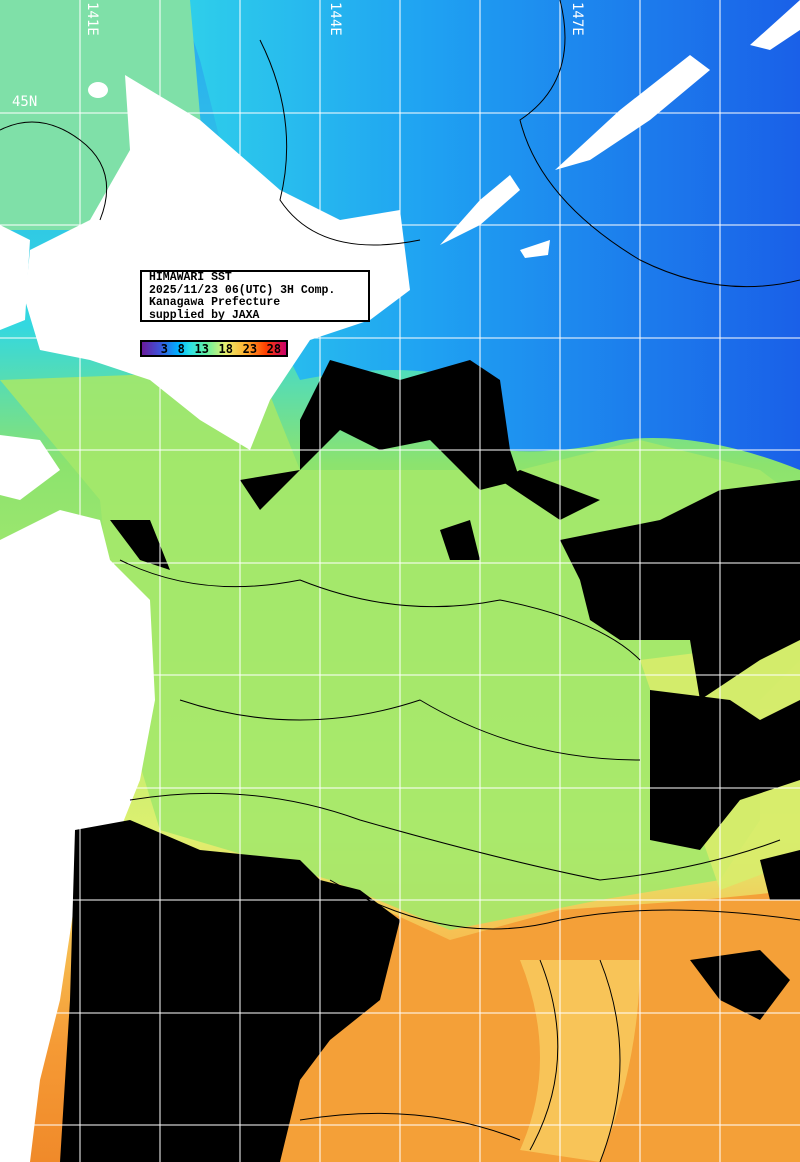  What do you see at coordinates (242, 290) in the screenshot?
I see `info-datetime: 2025/11/23 06(UTC) 3H Comp.` at bounding box center [242, 290].